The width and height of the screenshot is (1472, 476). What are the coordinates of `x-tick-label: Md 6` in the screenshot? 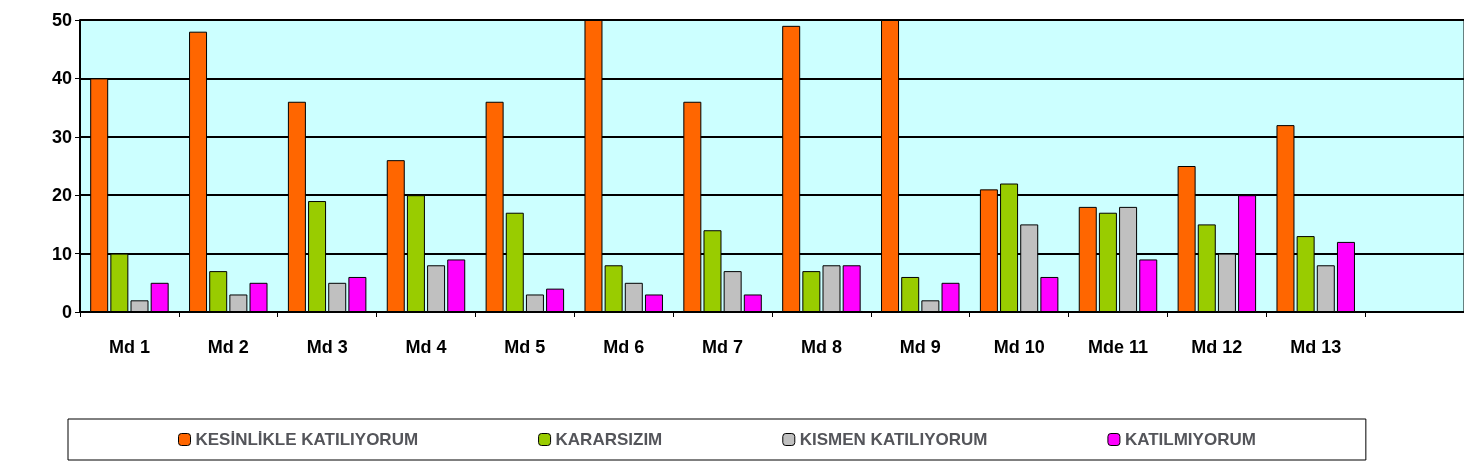 It's located at (624, 347).